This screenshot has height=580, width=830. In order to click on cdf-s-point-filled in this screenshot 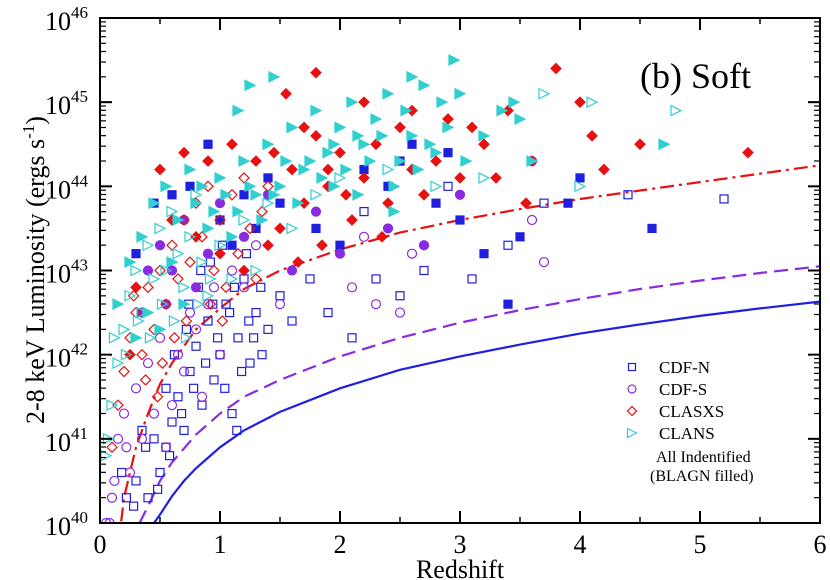, I will do `click(340, 253)`.